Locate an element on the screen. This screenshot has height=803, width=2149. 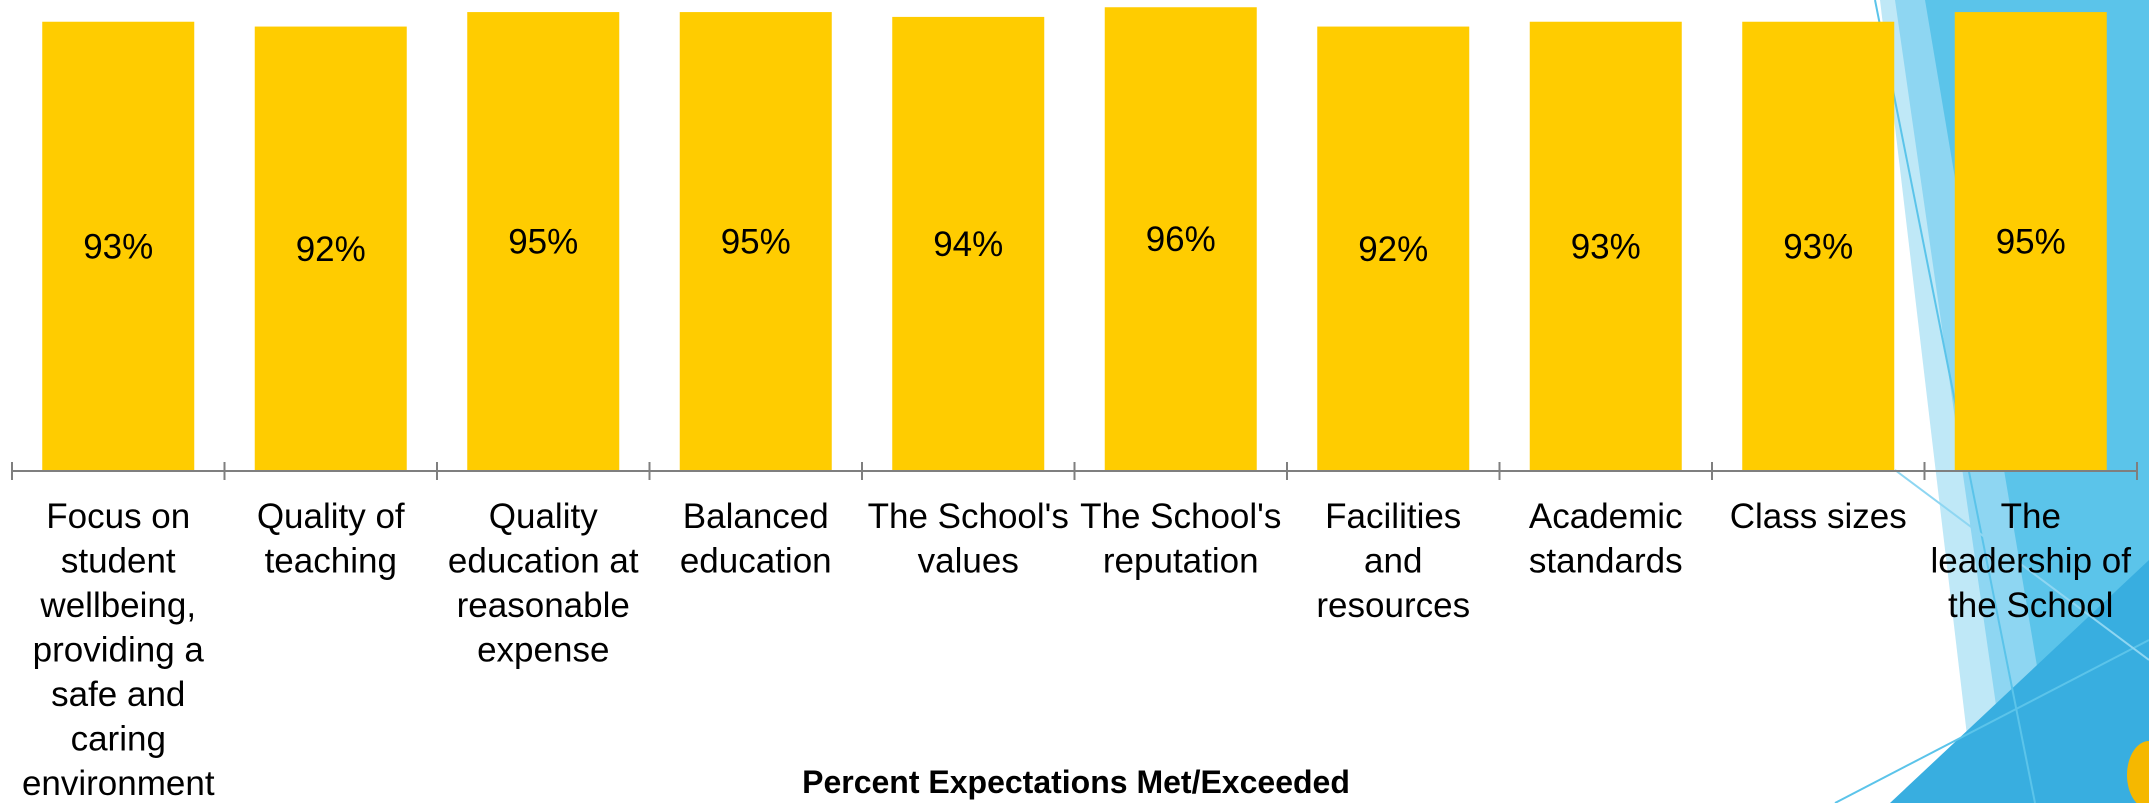
deco-triangle-bottom is located at coordinates (2019, 681).